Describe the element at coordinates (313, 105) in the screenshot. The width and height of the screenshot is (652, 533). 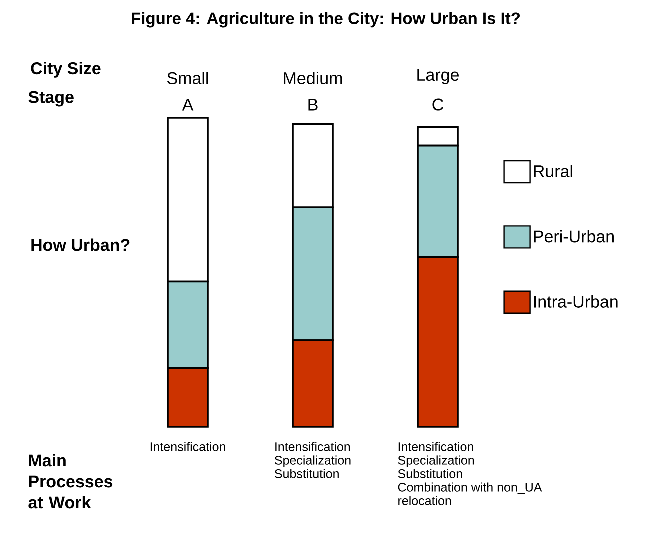
I see `text: B` at that location.